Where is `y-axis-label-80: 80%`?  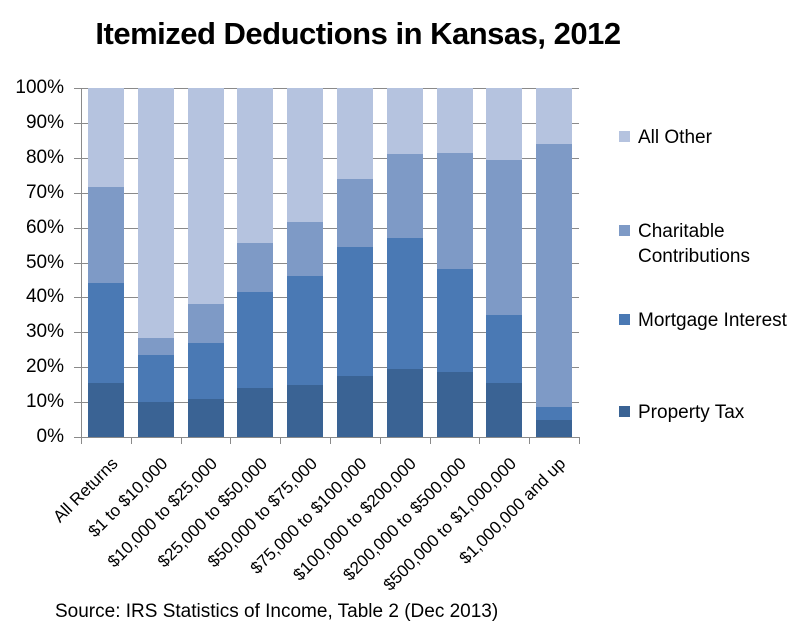 y-axis-label-80: 80% is located at coordinates (44, 157).